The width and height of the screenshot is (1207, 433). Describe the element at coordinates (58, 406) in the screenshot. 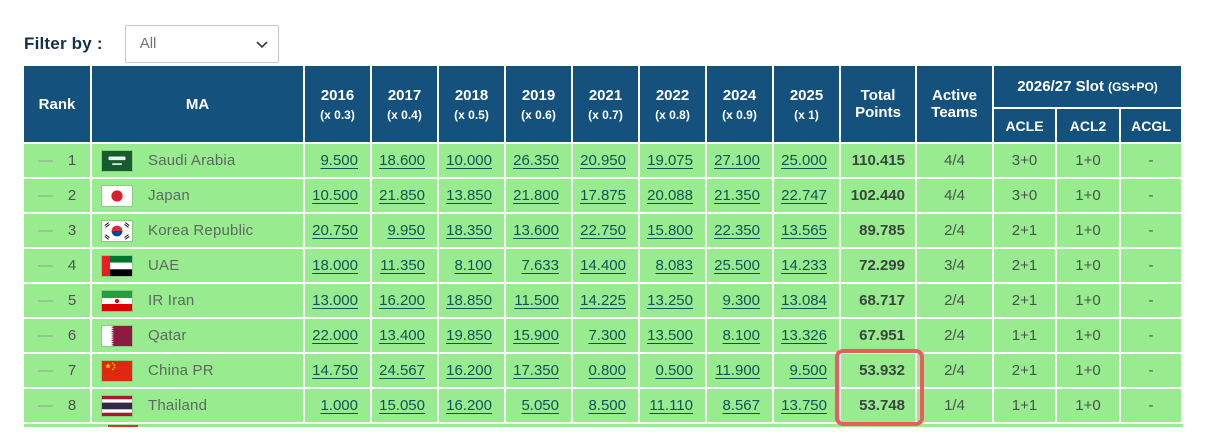

I see `rank-cell: — 8` at that location.